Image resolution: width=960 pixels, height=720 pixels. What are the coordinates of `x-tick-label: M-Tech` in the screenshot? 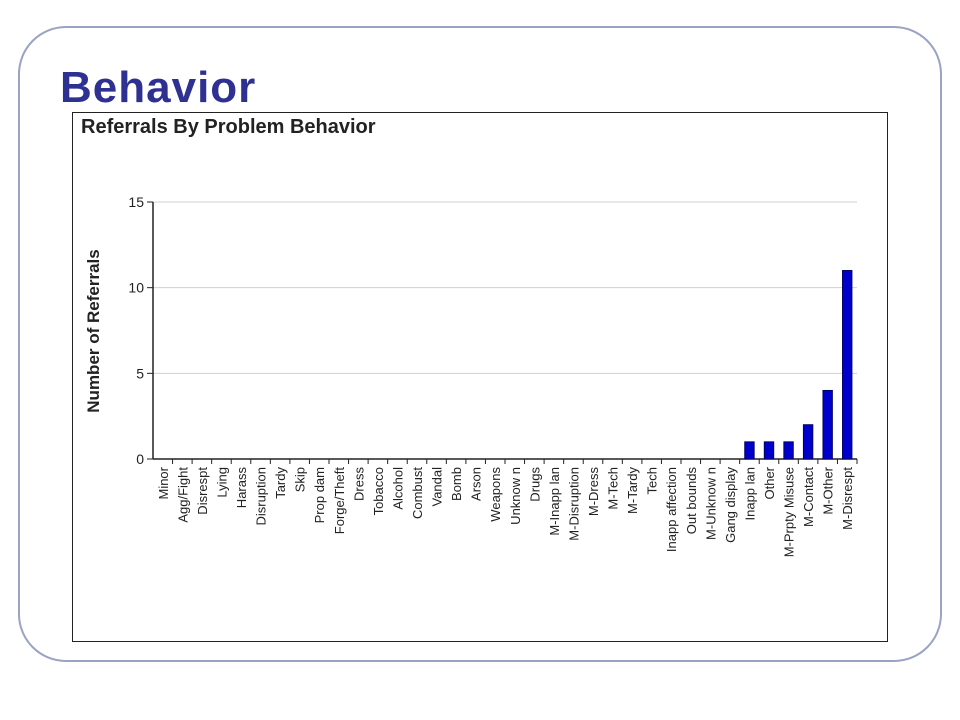 It's located at (613, 488).